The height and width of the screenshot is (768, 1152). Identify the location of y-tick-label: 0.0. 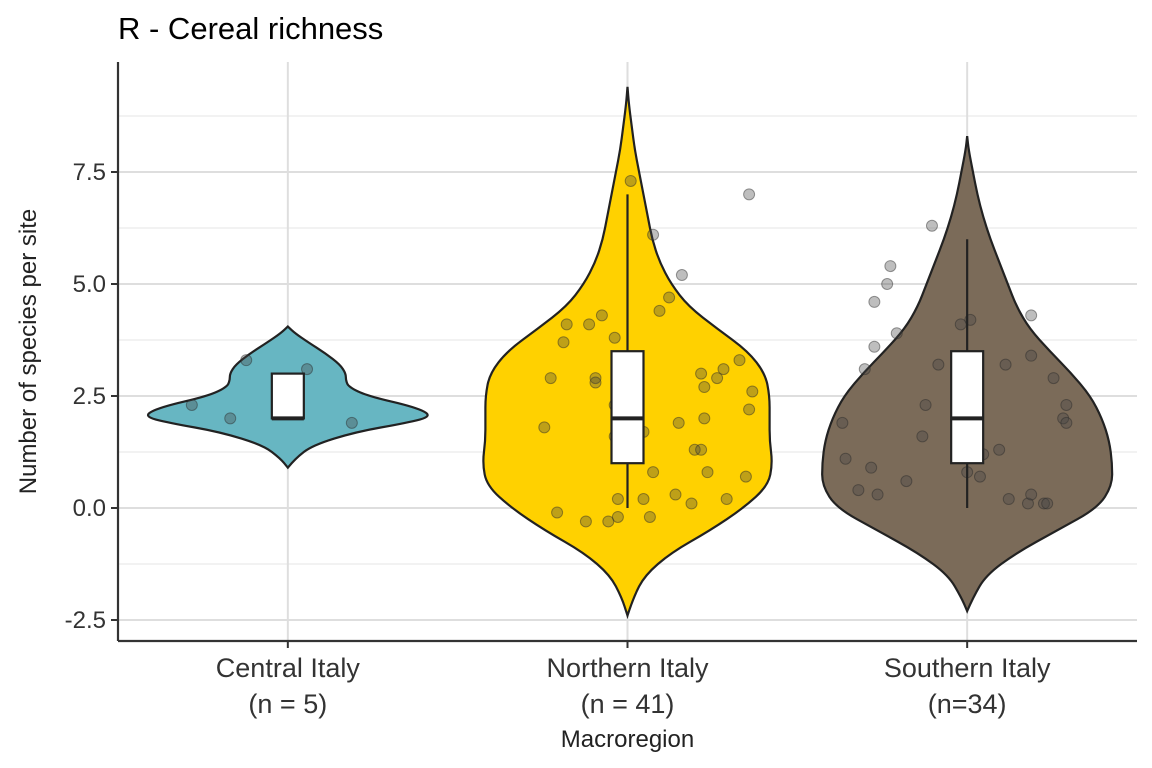
(89, 508).